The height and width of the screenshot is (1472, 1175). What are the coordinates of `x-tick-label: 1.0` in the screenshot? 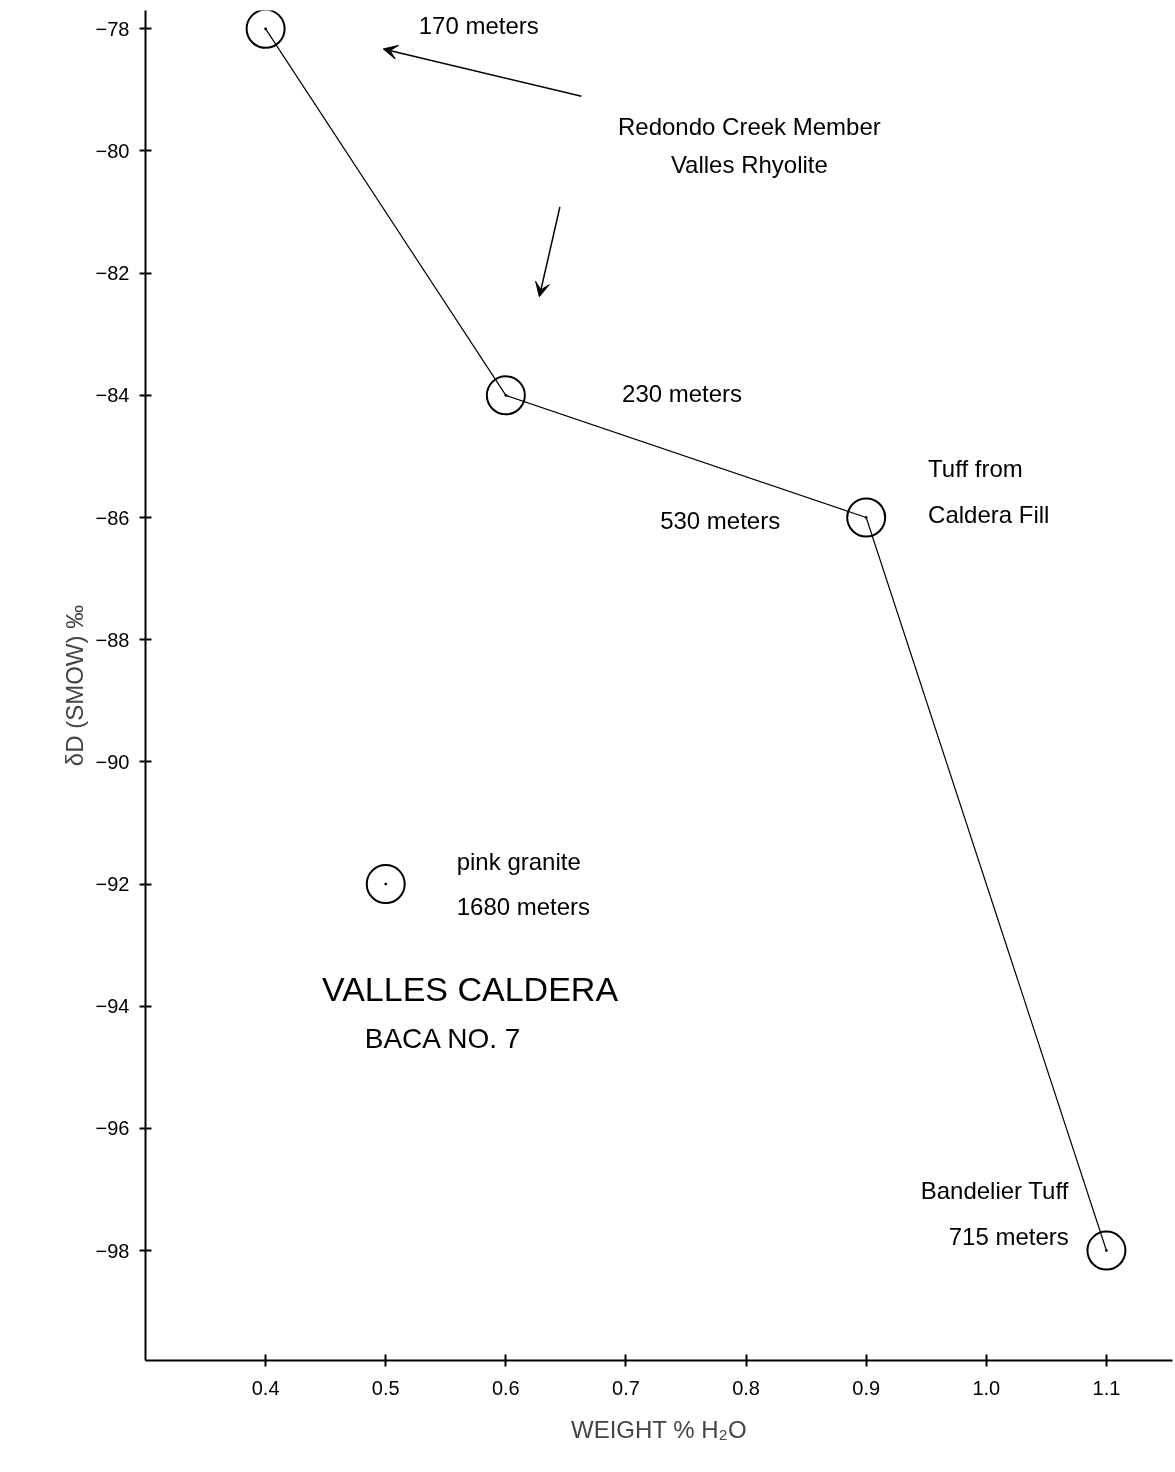 It's located at (986, 1387).